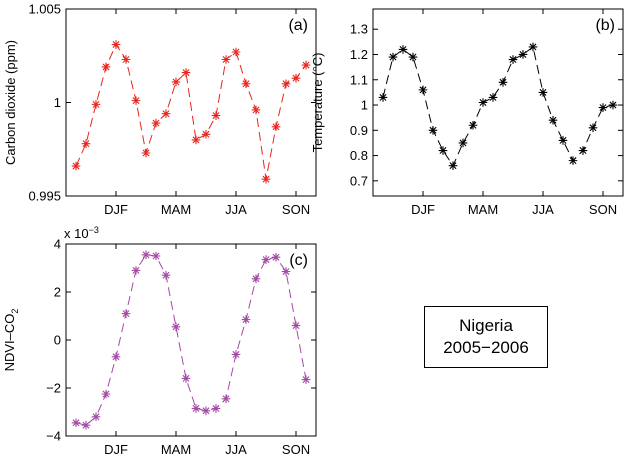 This screenshot has height=459, width=624. What do you see at coordinates (359, 180) in the screenshot?
I see `y-tick-label: 0.7` at bounding box center [359, 180].